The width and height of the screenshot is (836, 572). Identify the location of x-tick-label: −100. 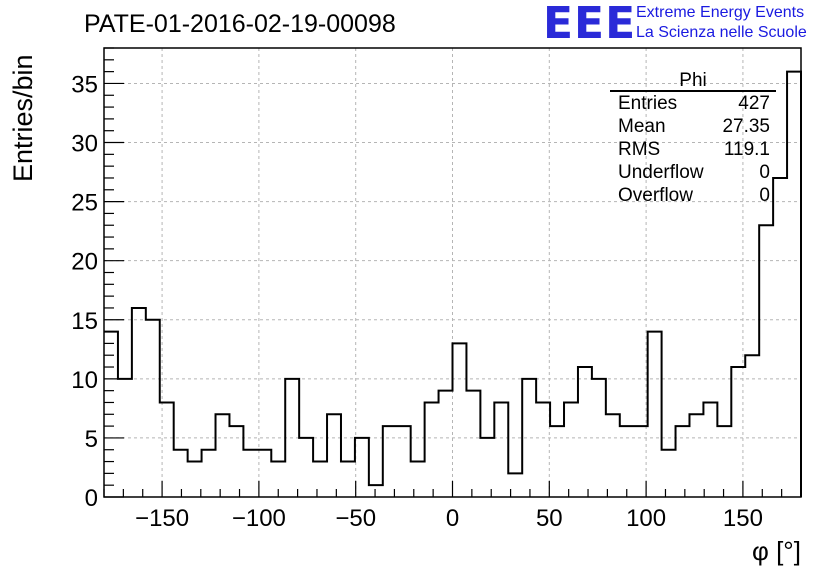
(259, 518).